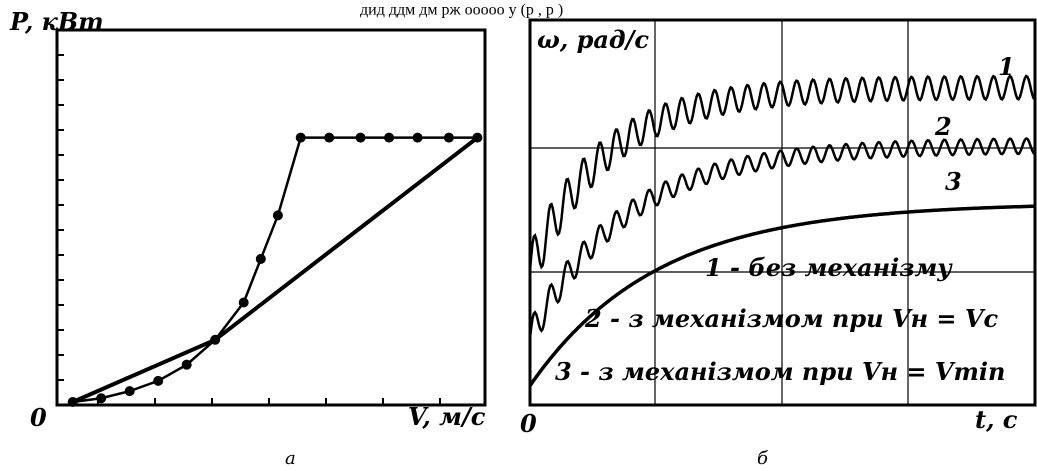 This screenshot has width=1037, height=471. Describe the element at coordinates (829, 267) in the screenshot. I see `legend-entry-1: 1 - без механізму` at that location.